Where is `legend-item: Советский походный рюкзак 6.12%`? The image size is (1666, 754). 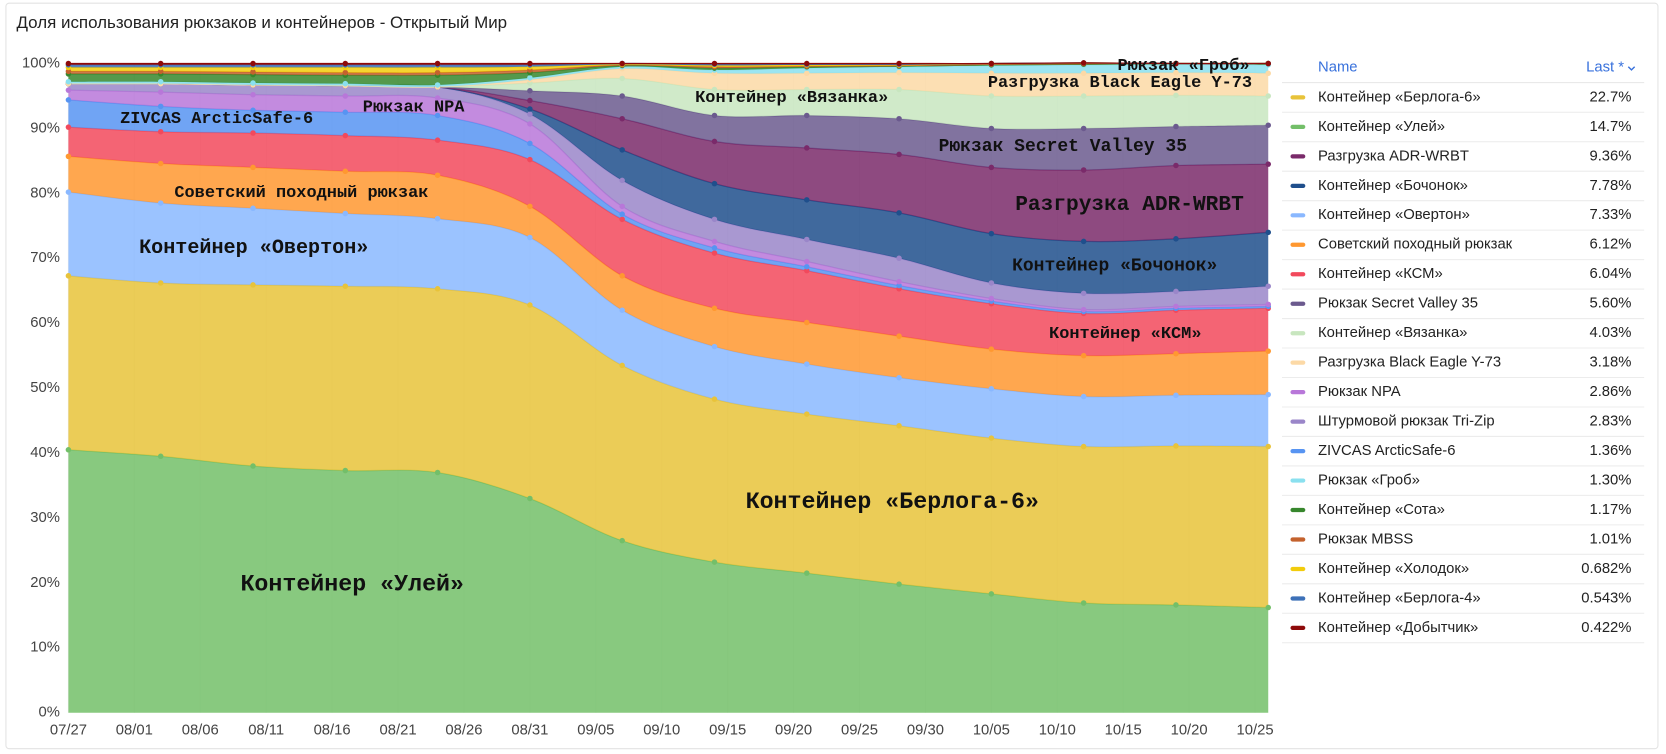
legend-item: Советский походный рюкзак 6.12% is located at coordinates (1463, 249).